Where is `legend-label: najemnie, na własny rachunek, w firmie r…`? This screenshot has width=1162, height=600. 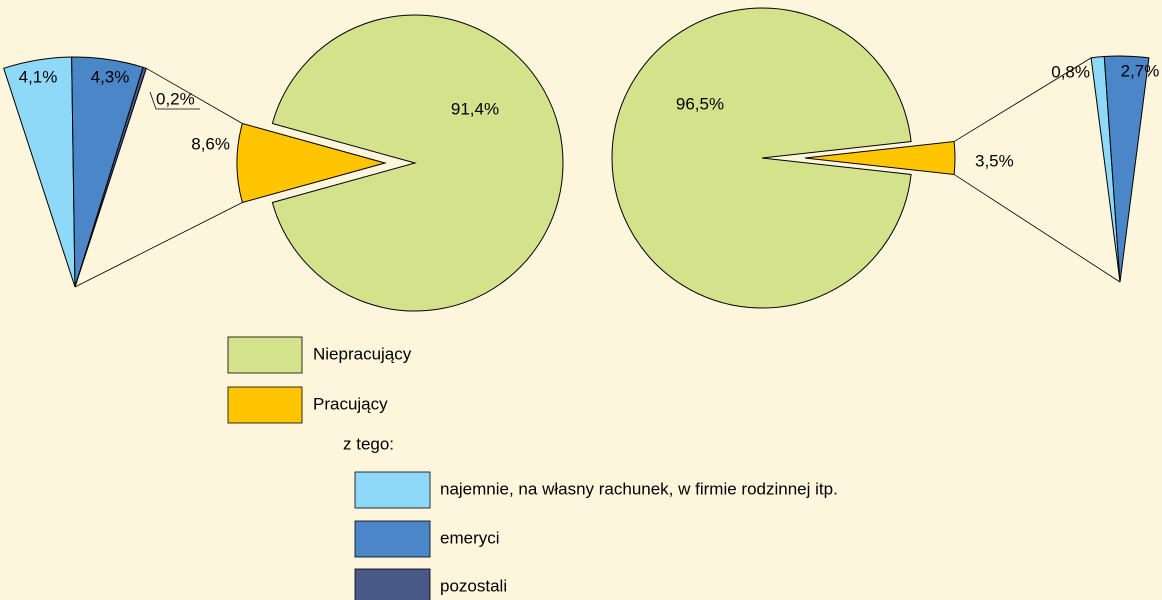 legend-label: najemnie, na własny rachunek, w firmie r… is located at coordinates (639, 488).